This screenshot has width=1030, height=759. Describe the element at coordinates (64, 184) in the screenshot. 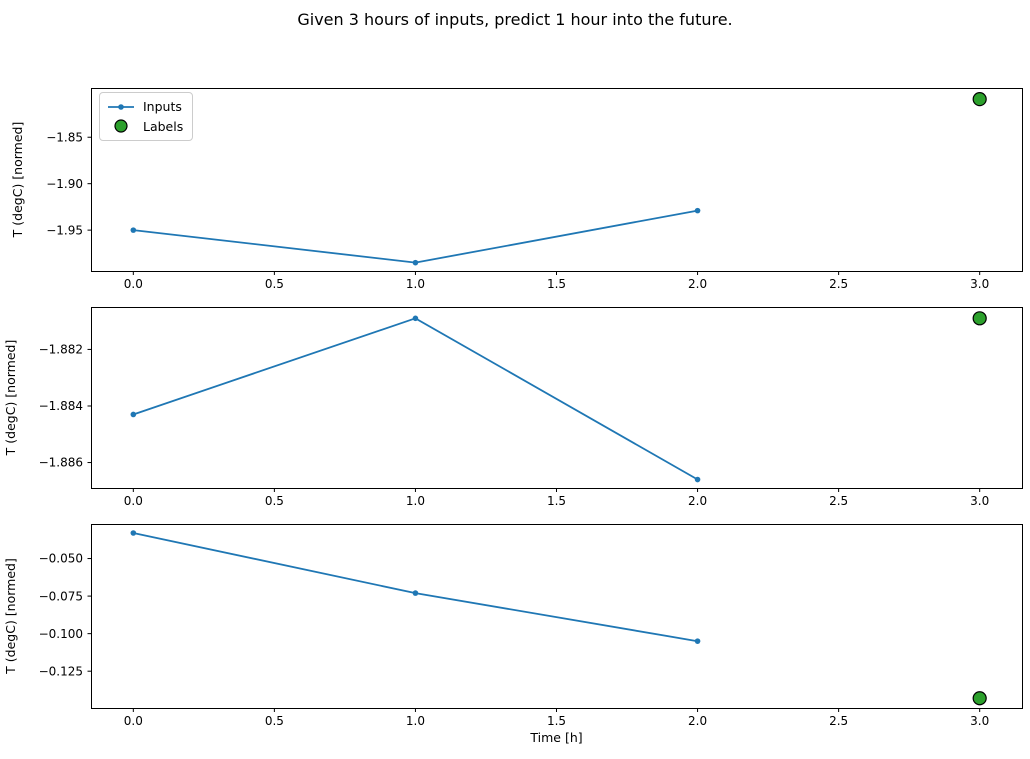

I see `svg-text: −1.90` at that location.